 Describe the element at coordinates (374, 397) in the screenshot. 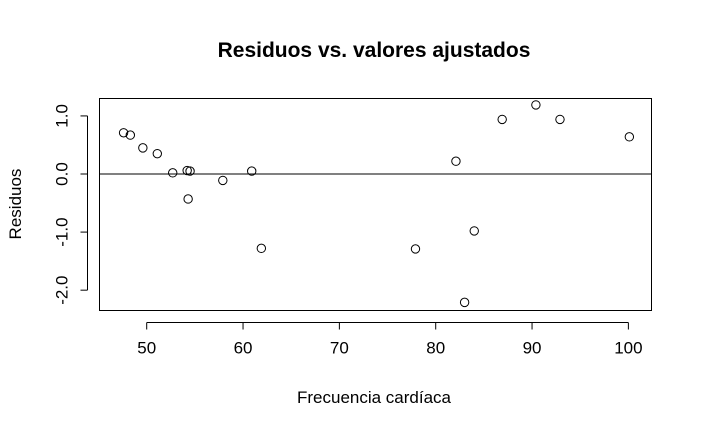

I see `x-axis-label: Frecuencia cardíaca` at that location.